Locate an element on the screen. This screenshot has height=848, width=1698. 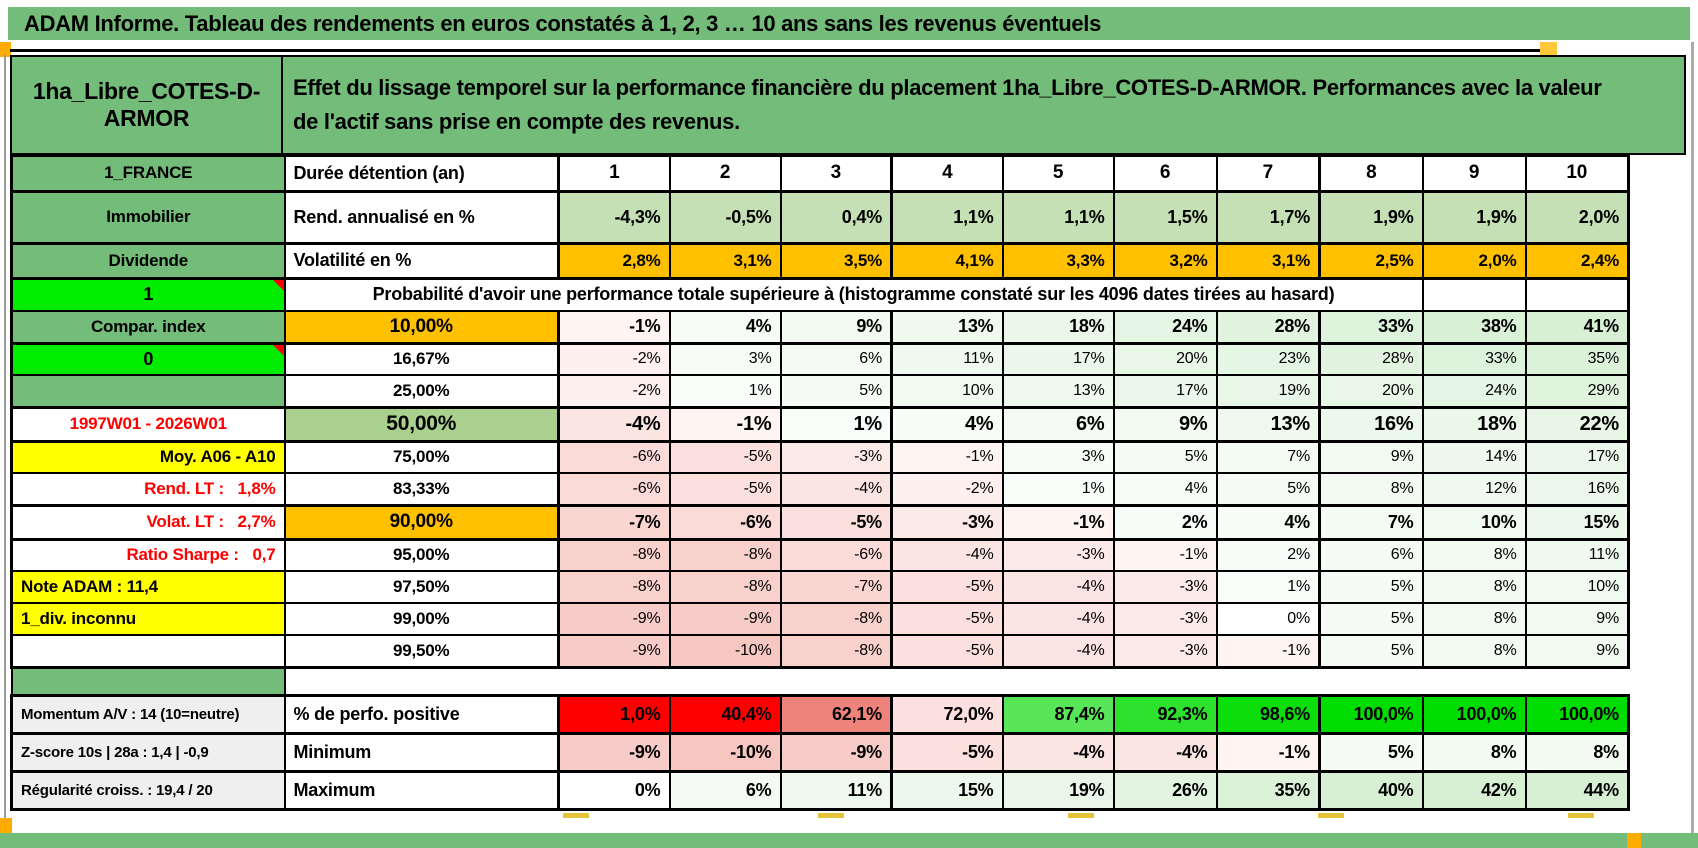
row-label-cell: 1_div. inconnu is located at coordinates (148, 619).